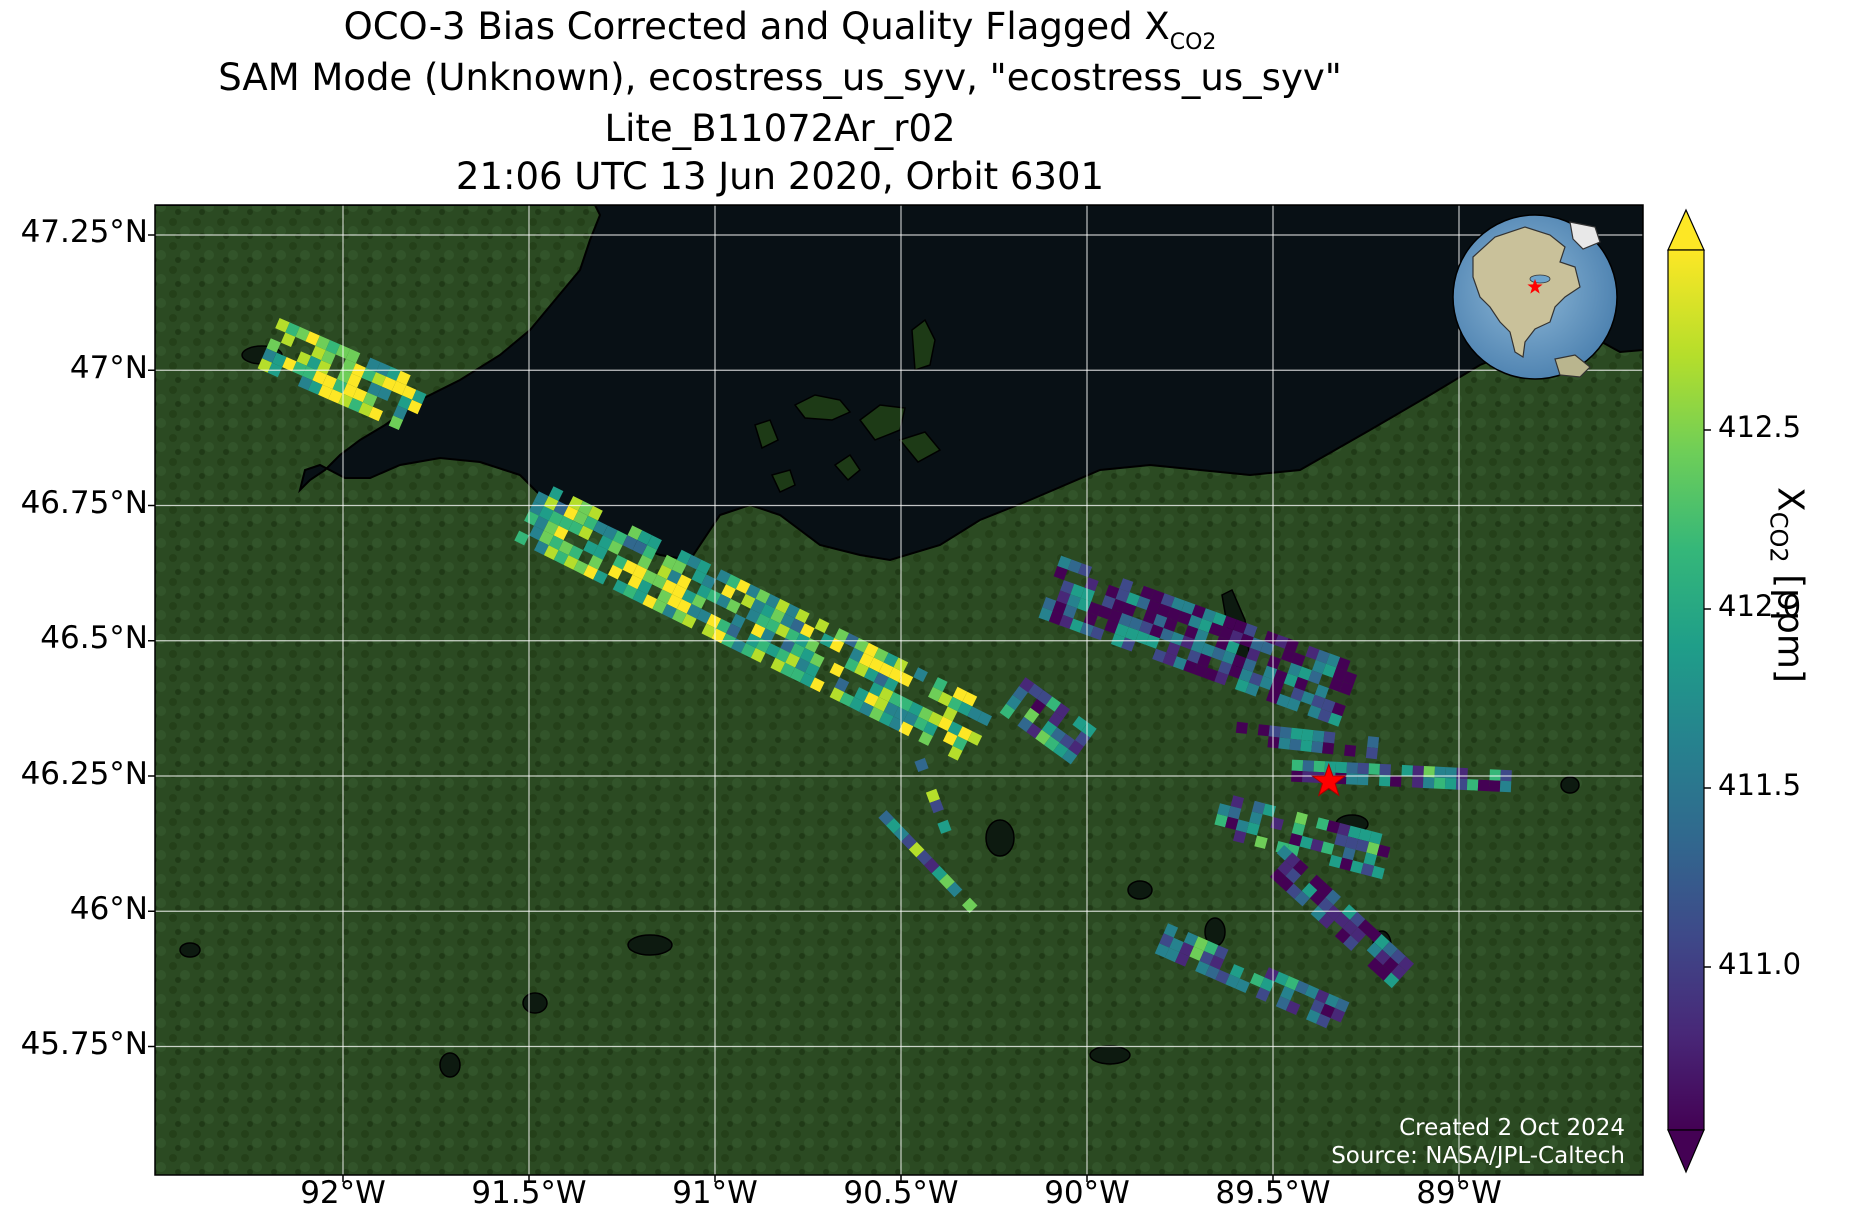  I want to click on island, so click(783, 481).